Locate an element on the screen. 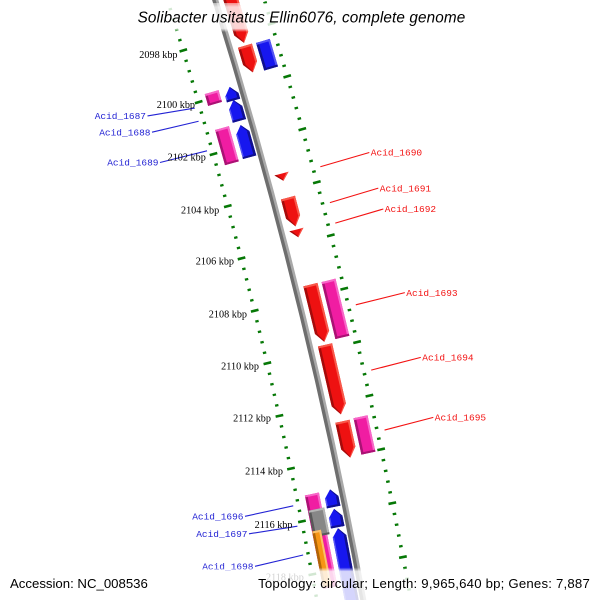  svg-text: Acid_1691 is located at coordinates (406, 188).